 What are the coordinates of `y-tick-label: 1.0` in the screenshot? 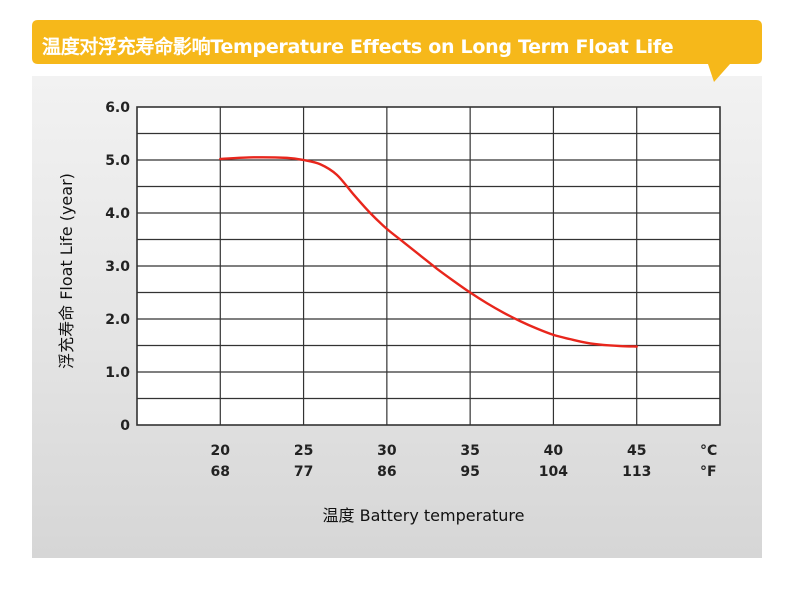 It's located at (117, 373).